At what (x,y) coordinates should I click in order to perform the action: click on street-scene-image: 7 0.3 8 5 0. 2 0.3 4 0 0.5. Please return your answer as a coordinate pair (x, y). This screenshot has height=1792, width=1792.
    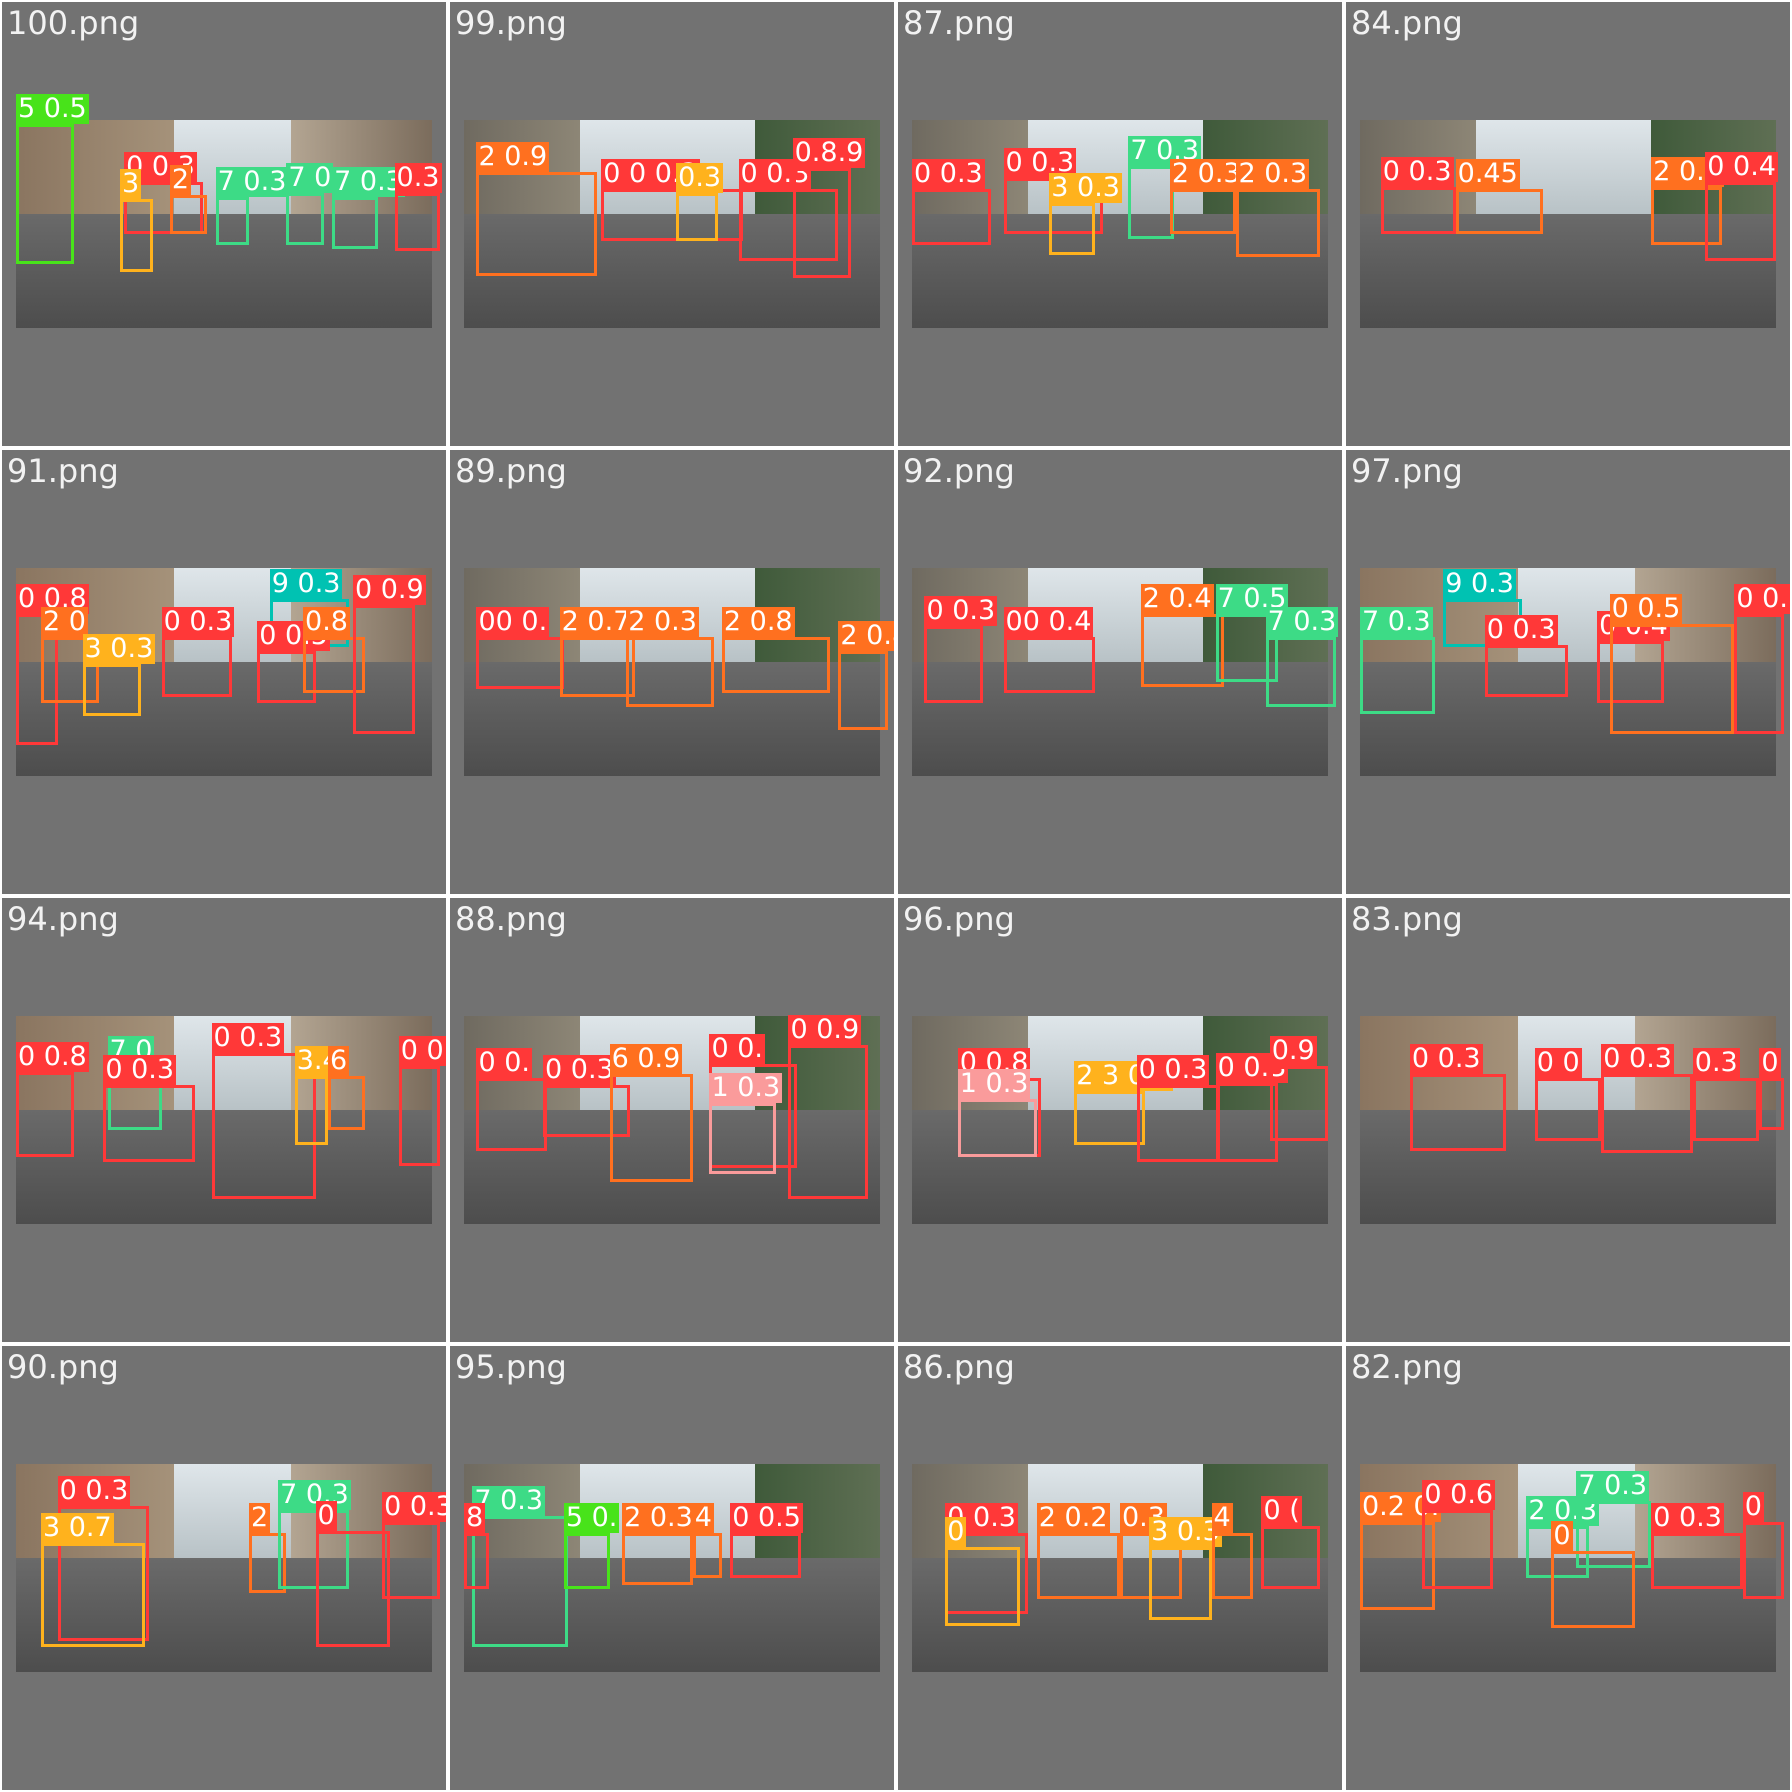
    Looking at the image, I should click on (672, 1568).